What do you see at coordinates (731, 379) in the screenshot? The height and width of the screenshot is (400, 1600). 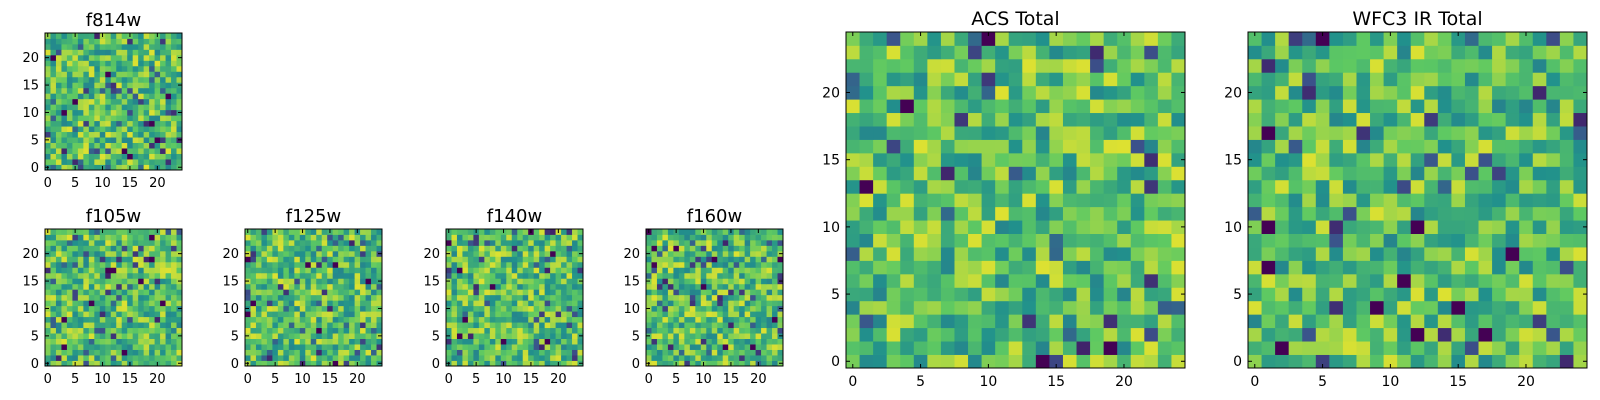 I see `x-tick-label: 15` at bounding box center [731, 379].